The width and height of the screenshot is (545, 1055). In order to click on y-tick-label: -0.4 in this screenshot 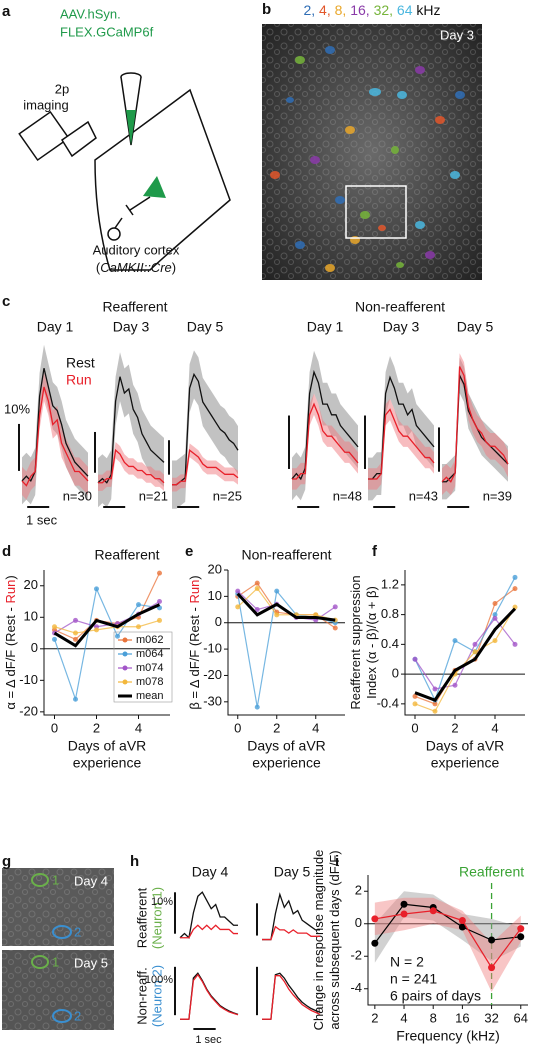, I will do `click(388, 702)`.